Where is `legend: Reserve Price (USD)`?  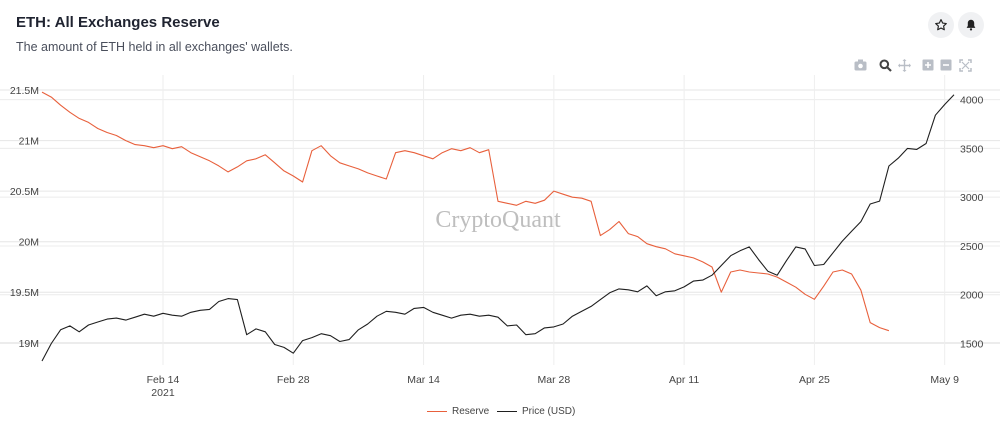
legend: Reserve Price (USD) is located at coordinates (500, 414).